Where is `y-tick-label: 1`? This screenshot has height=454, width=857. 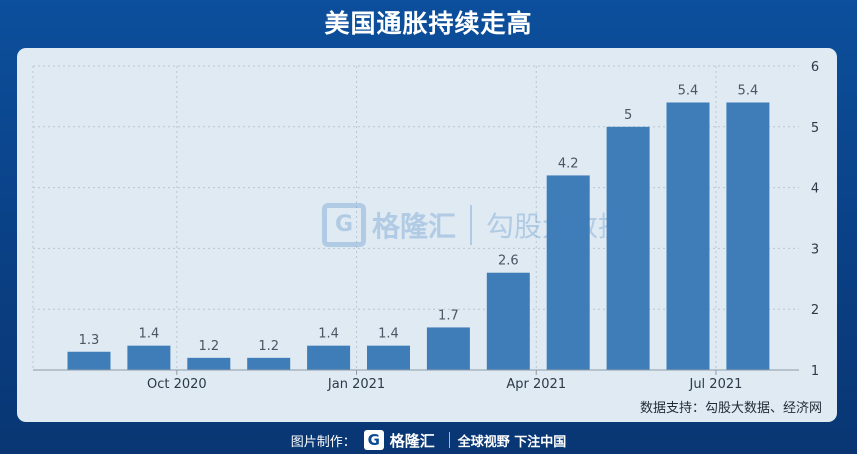 y-tick-label: 1 is located at coordinates (815, 371).